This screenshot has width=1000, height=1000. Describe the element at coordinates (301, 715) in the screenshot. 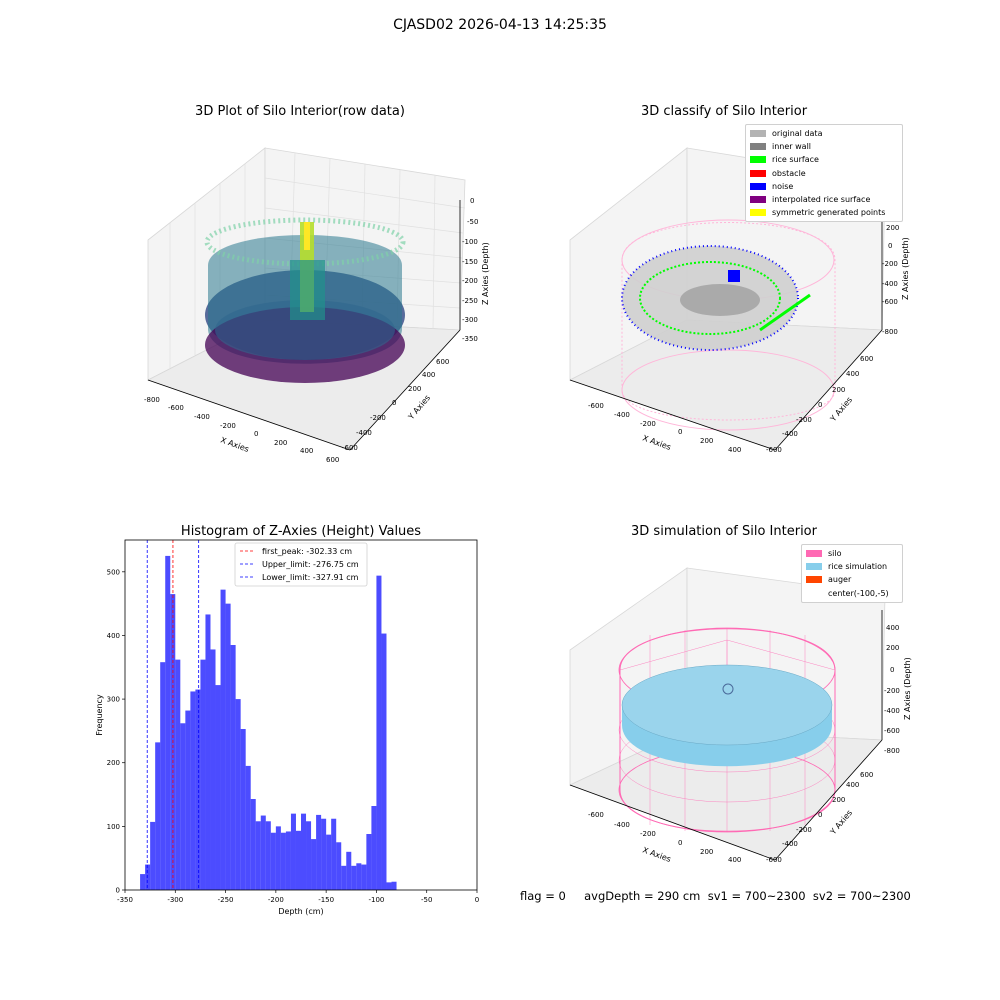

I see `histogram-frame` at that location.